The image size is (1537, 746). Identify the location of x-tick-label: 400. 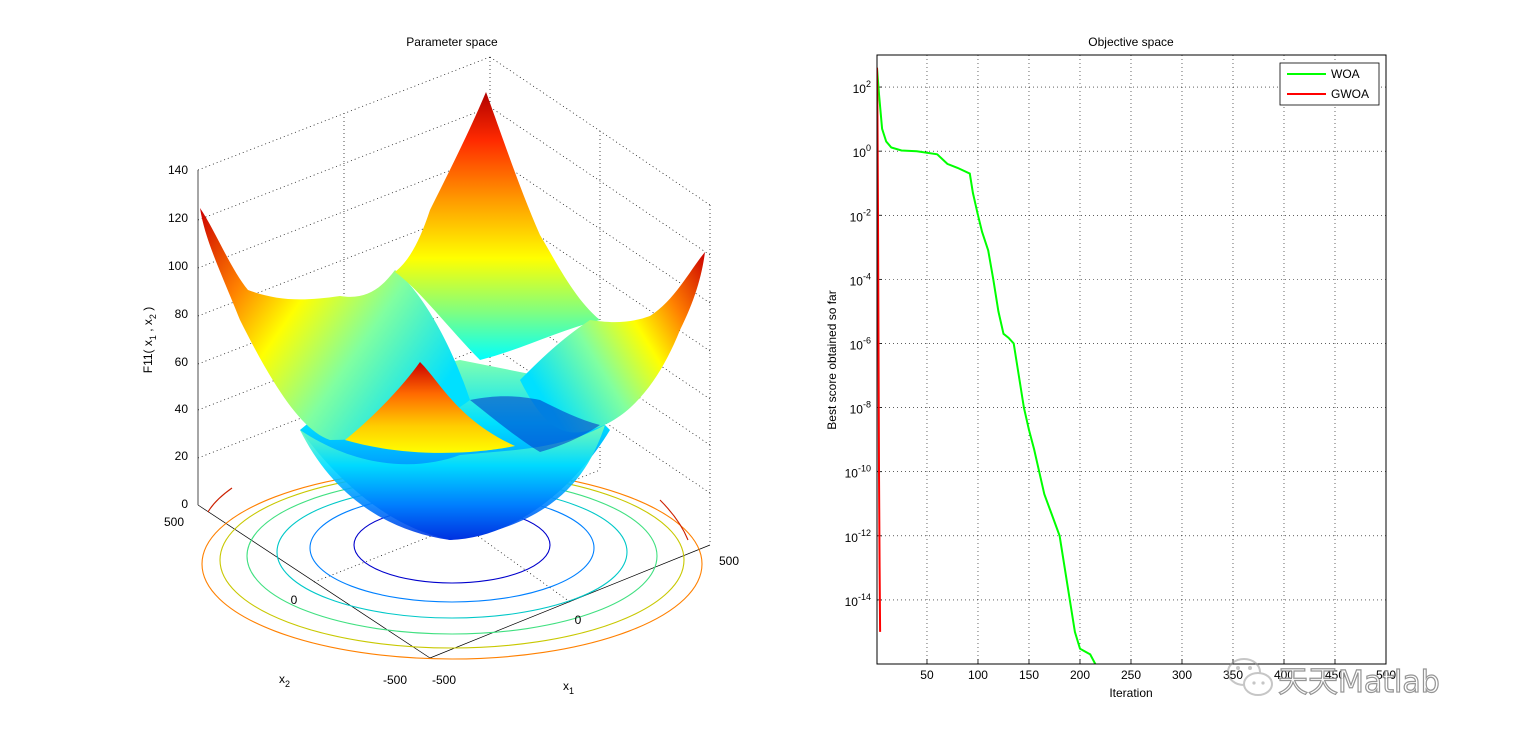
(1284, 675).